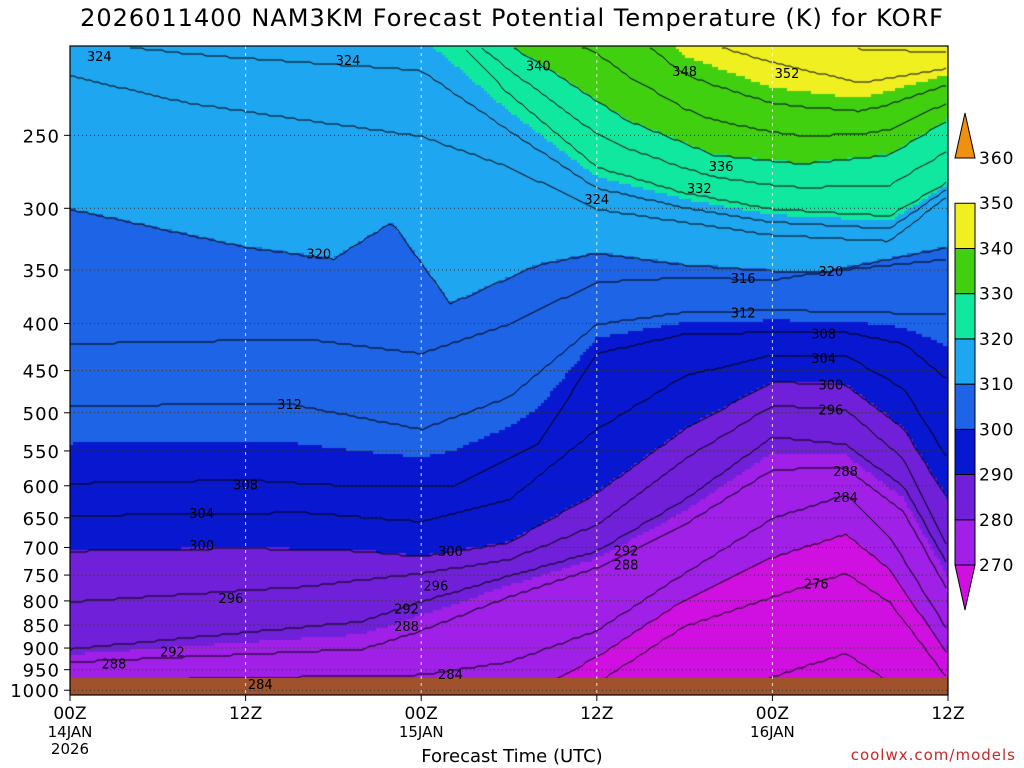 This screenshot has height=768, width=1024. Describe the element at coordinates (816, 585) in the screenshot. I see `contour-label: 276` at that location.